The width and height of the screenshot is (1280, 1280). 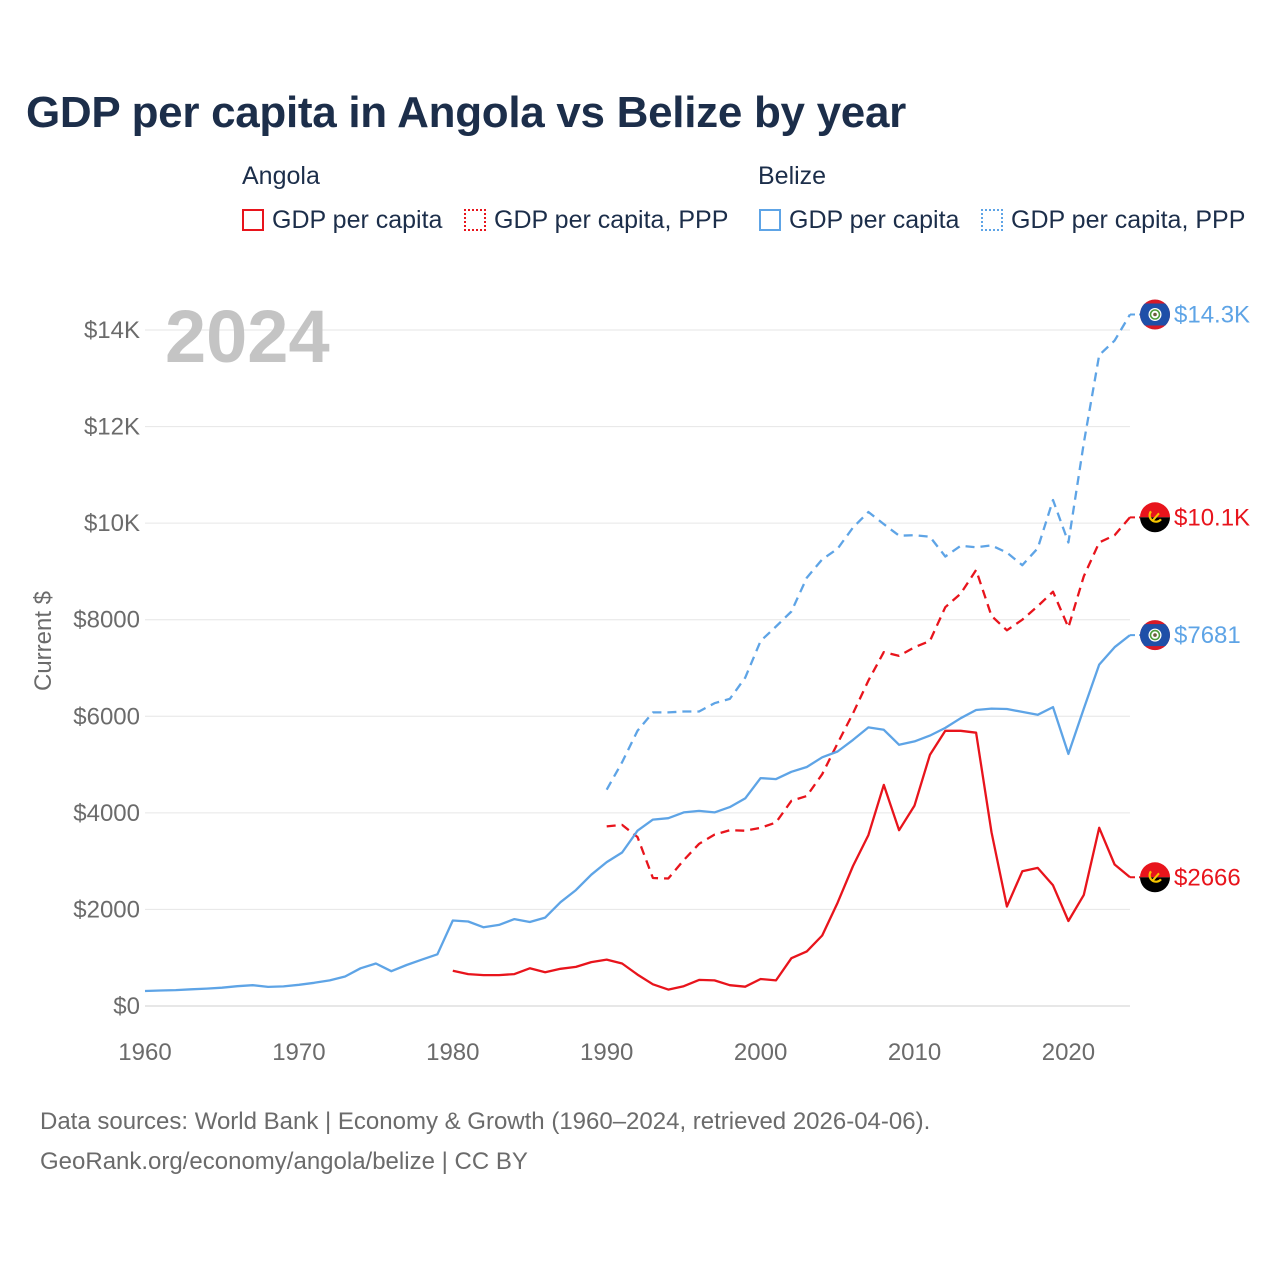 I want to click on series-line-angola-gdp-per-capita-ppp, so click(x=868, y=698).